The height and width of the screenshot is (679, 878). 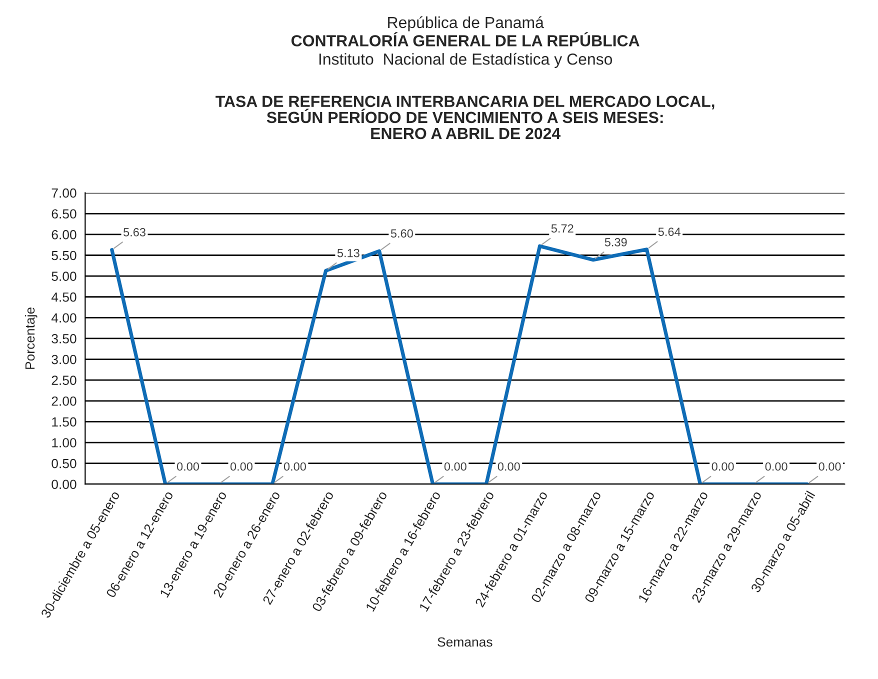 I want to click on text: Instituto Nacional de Estadística y Censo, so click(x=465, y=60).